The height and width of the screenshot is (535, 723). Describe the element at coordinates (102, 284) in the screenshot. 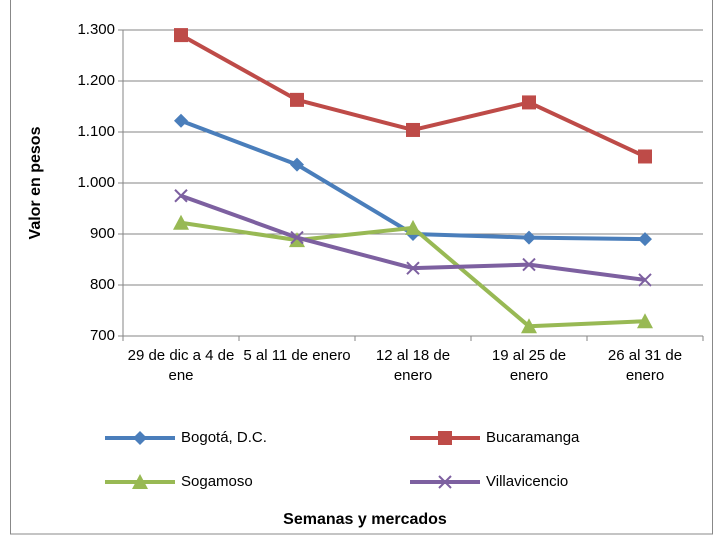

I see `y-tick-label: 800` at that location.